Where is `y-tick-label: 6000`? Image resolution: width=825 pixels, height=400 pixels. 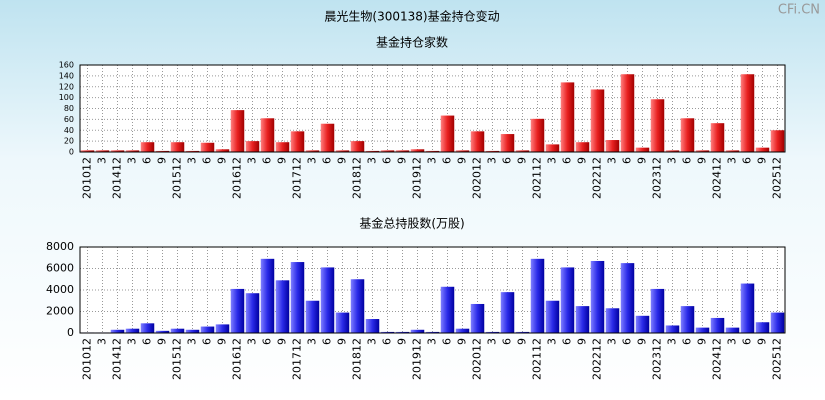
y-tick-label: 6000 is located at coordinates (60, 268).